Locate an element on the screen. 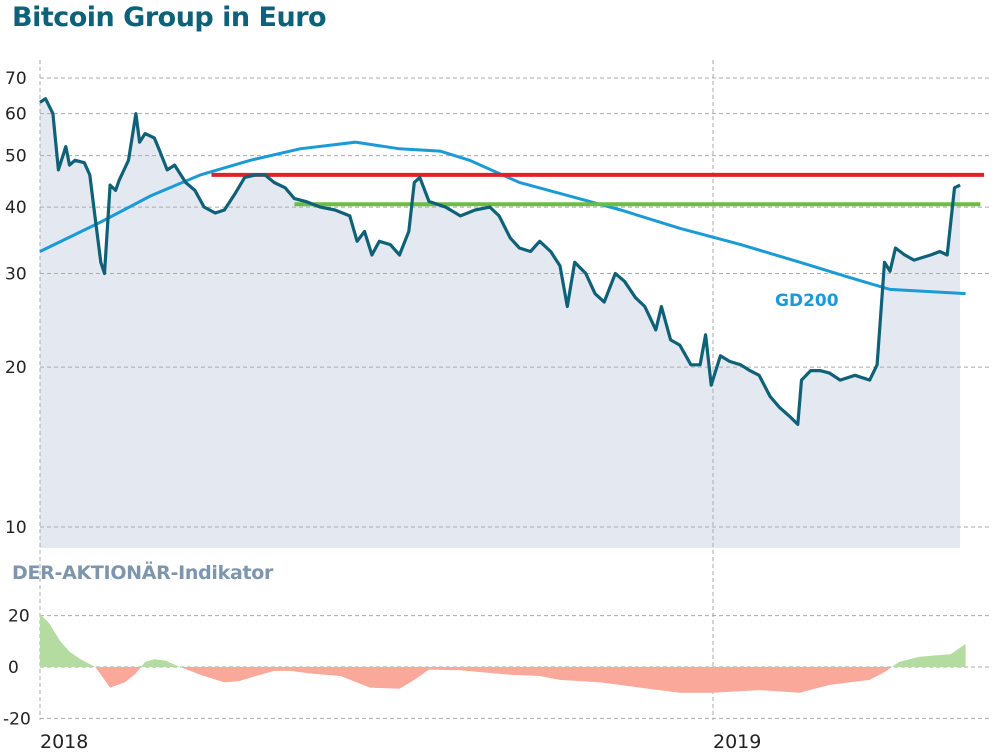 The height and width of the screenshot is (755, 1000). price-y-tick-label: 30 is located at coordinates (16, 275).